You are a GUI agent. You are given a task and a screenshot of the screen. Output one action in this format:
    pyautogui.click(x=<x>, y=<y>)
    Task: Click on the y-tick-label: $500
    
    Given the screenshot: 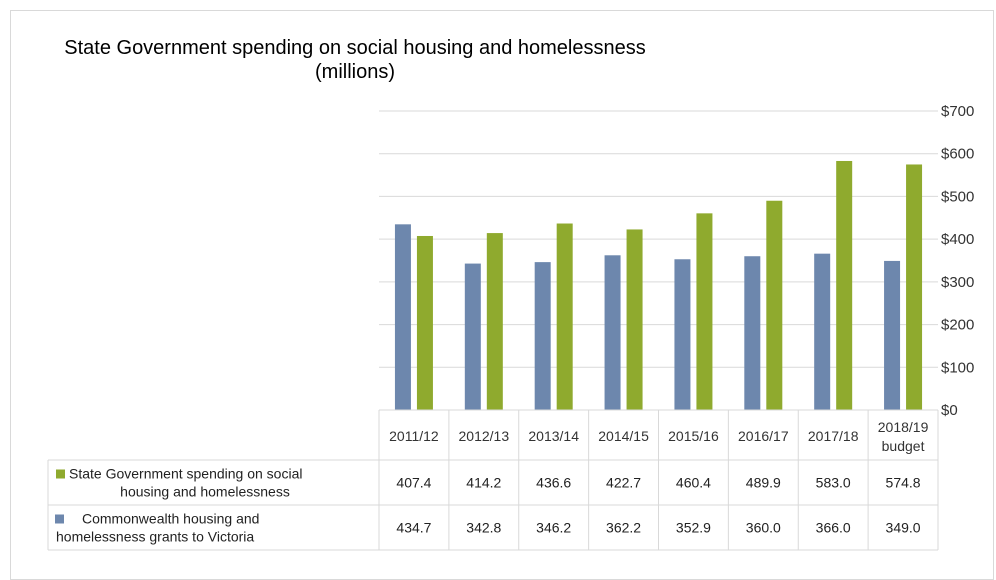 What is the action you would take?
    pyautogui.click(x=957, y=196)
    